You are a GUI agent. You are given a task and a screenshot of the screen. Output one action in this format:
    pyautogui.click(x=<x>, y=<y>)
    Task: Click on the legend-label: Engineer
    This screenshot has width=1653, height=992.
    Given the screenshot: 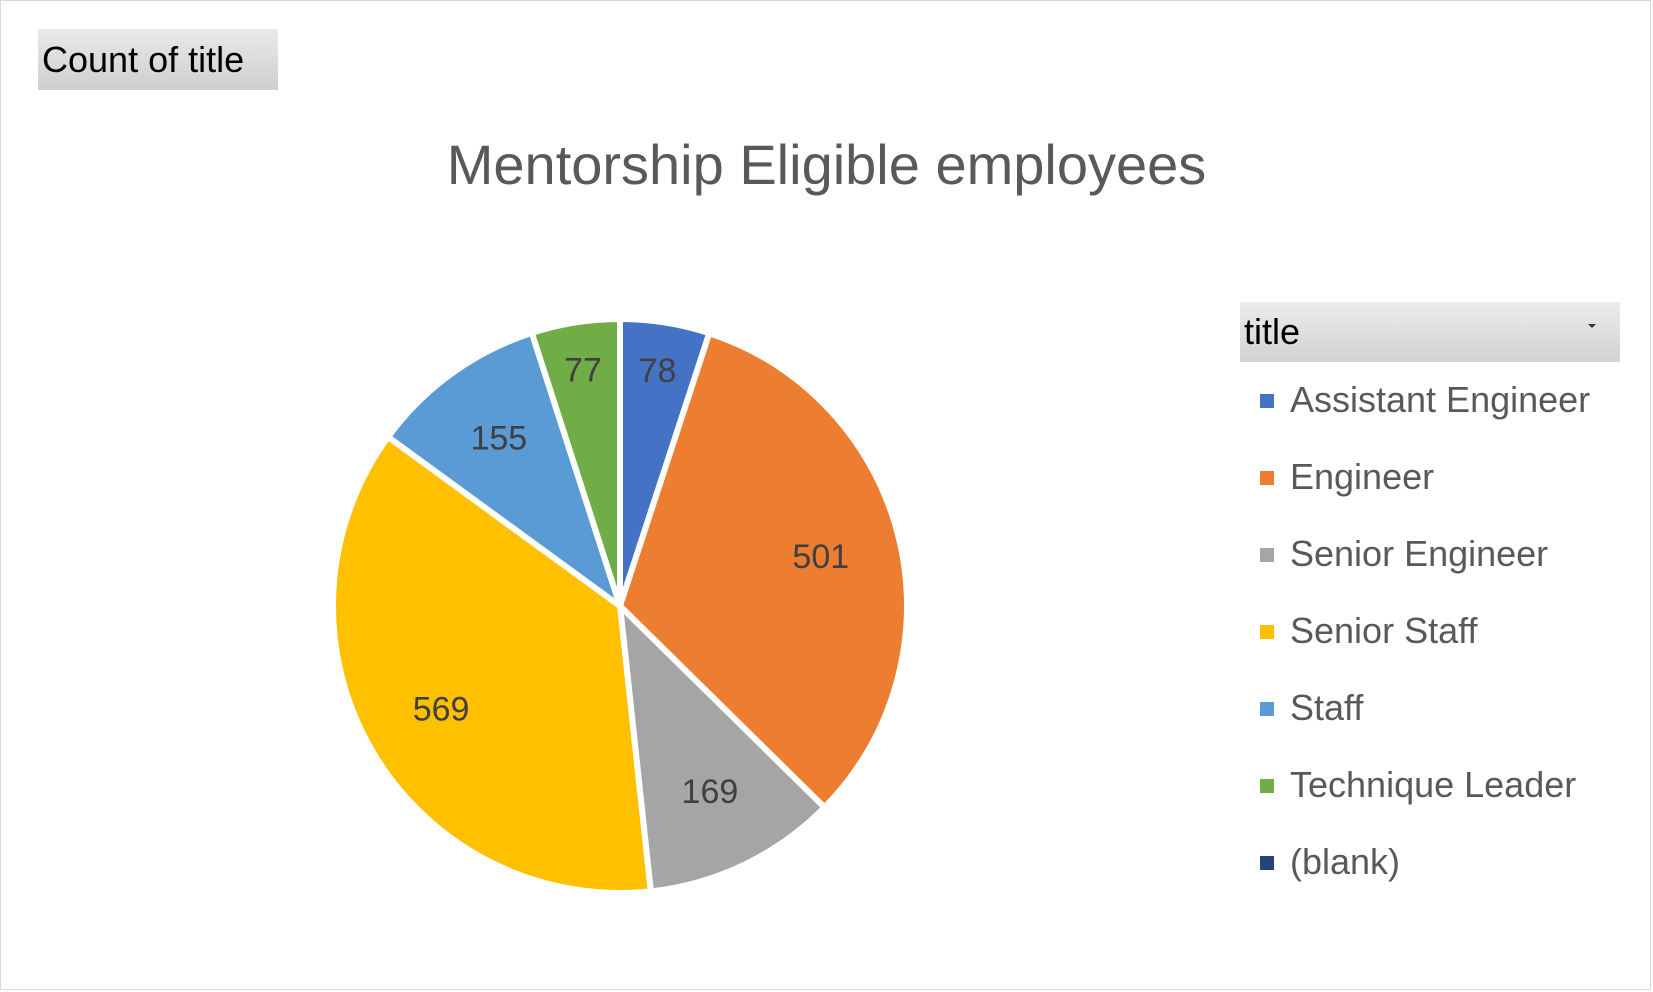 What is the action you would take?
    pyautogui.click(x=1362, y=476)
    